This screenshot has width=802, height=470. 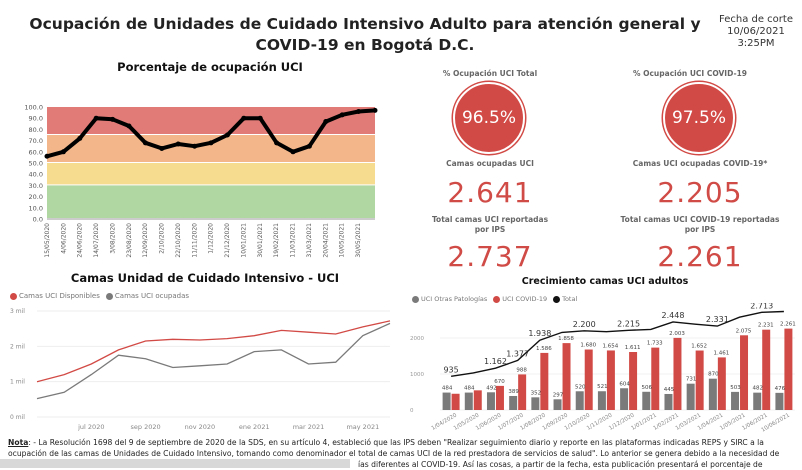 What do you see at coordinates (756, 43) in the screenshot?
I see `cutoff-time: 3:25PM` at bounding box center [756, 43].